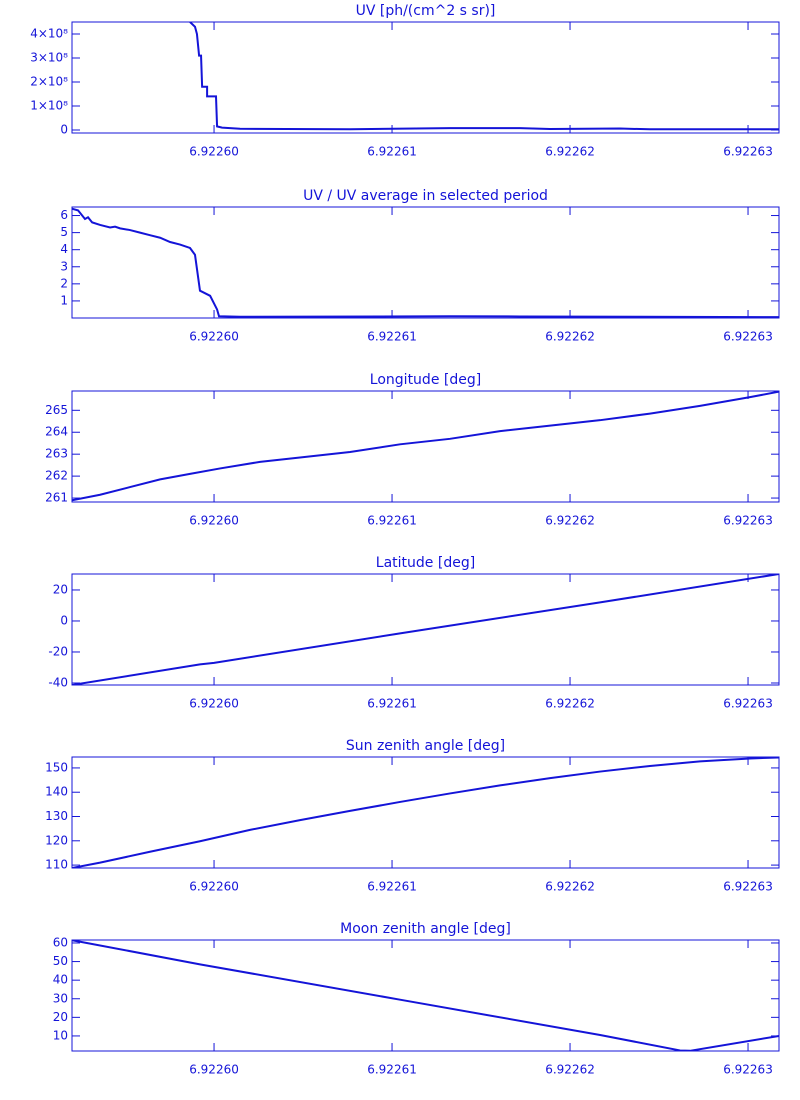 This screenshot has width=800, height=1100. I want to click on panel-title: UV / UV average in selected period, so click(425, 196).